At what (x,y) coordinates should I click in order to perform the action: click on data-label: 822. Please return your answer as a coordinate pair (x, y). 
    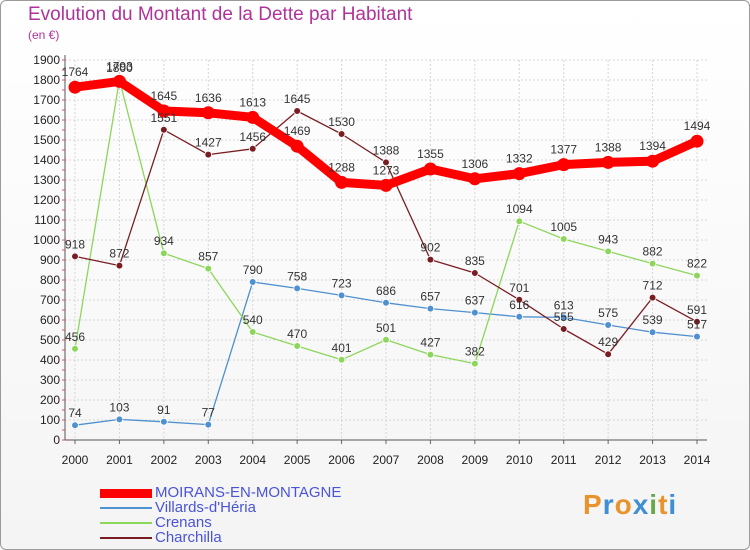
    Looking at the image, I should click on (697, 264).